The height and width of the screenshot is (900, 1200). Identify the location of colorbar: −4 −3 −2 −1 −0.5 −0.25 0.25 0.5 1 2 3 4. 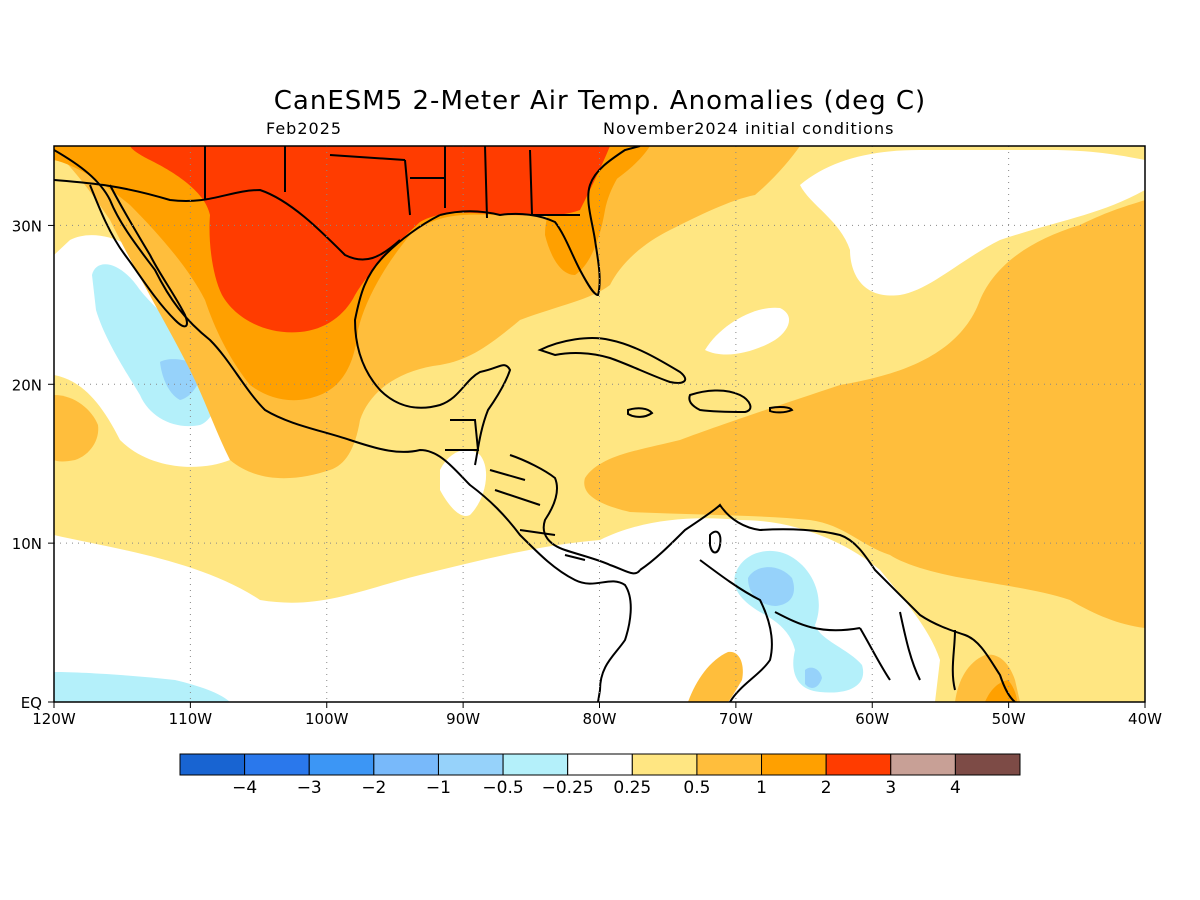
(600, 775).